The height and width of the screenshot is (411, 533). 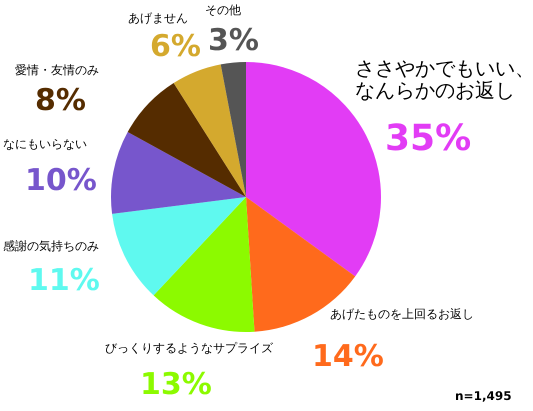 I want to click on slice-label: その他, so click(x=223, y=10).